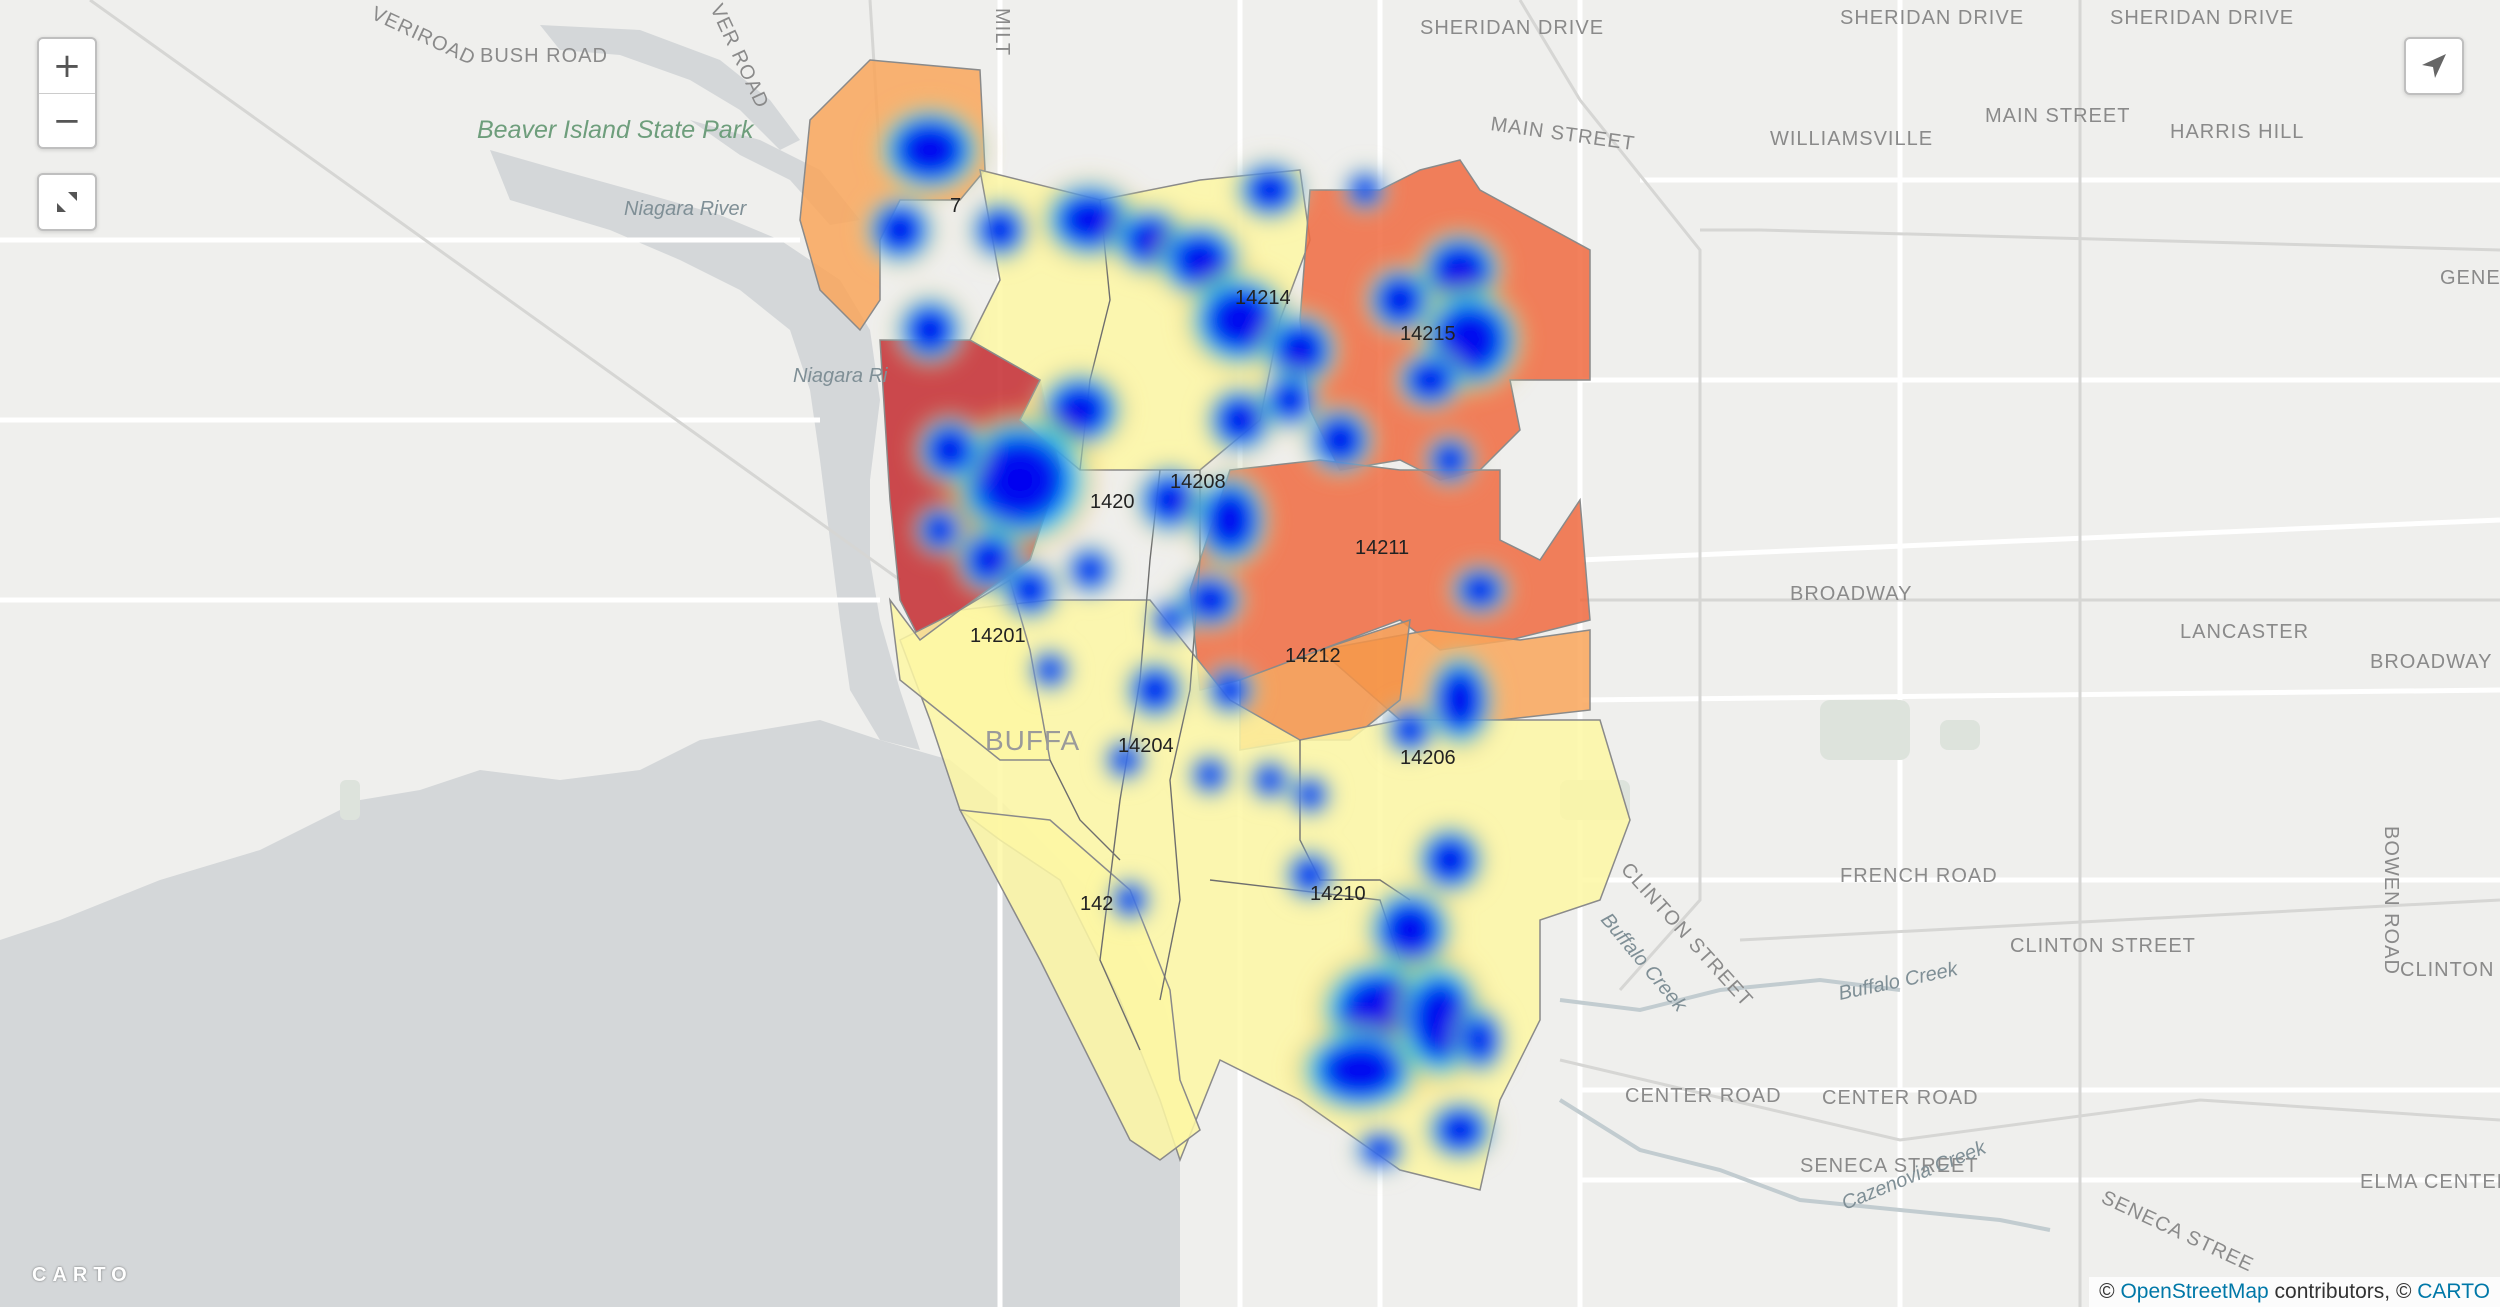  I want to click on zoom-control: + −, so click(67, 93).